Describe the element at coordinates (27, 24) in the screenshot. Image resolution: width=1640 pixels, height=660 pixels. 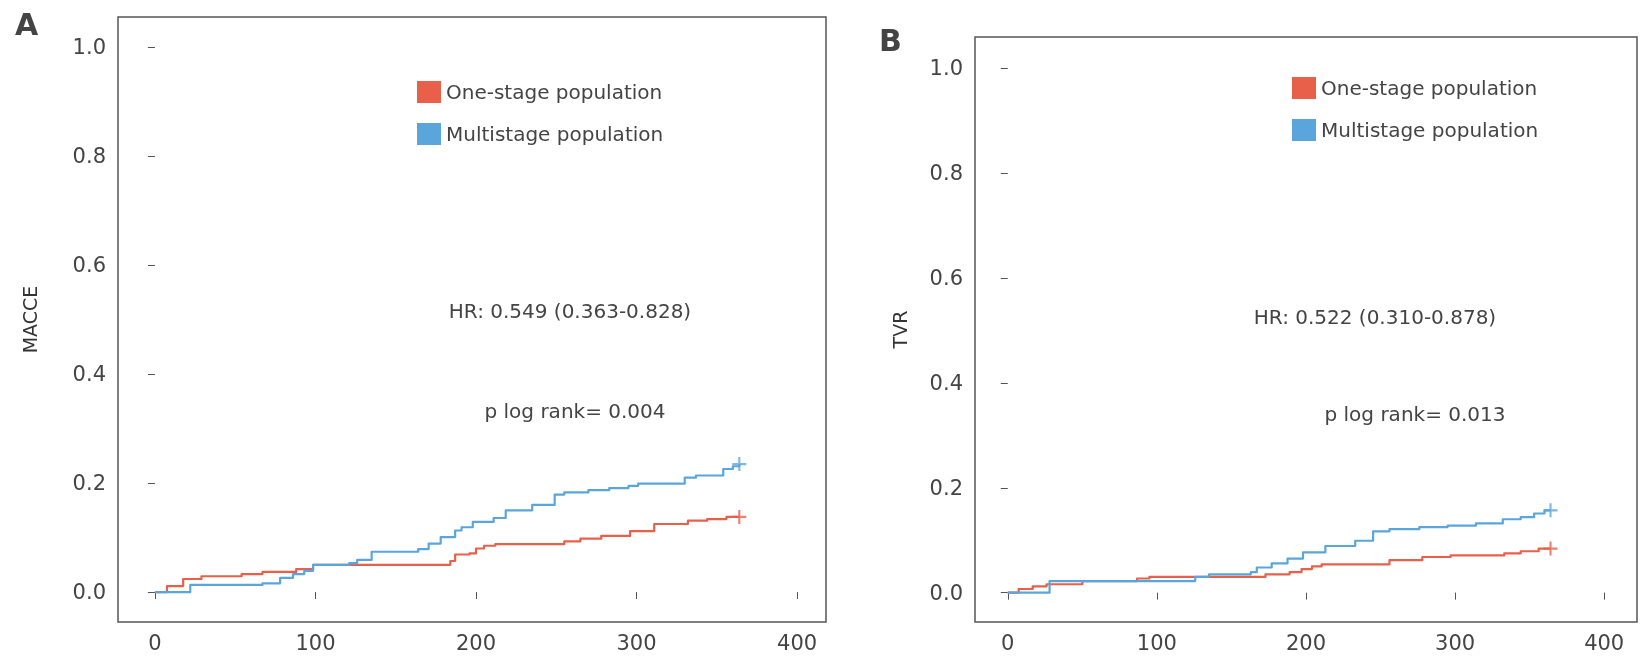
I see `chart-title: A` at that location.